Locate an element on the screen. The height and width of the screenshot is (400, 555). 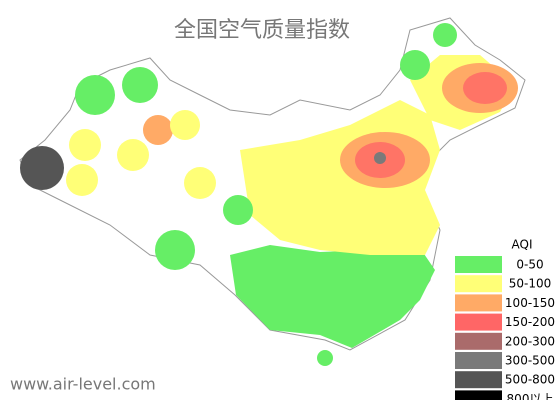
legend-label: 800以上 is located at coordinates (530, 396).